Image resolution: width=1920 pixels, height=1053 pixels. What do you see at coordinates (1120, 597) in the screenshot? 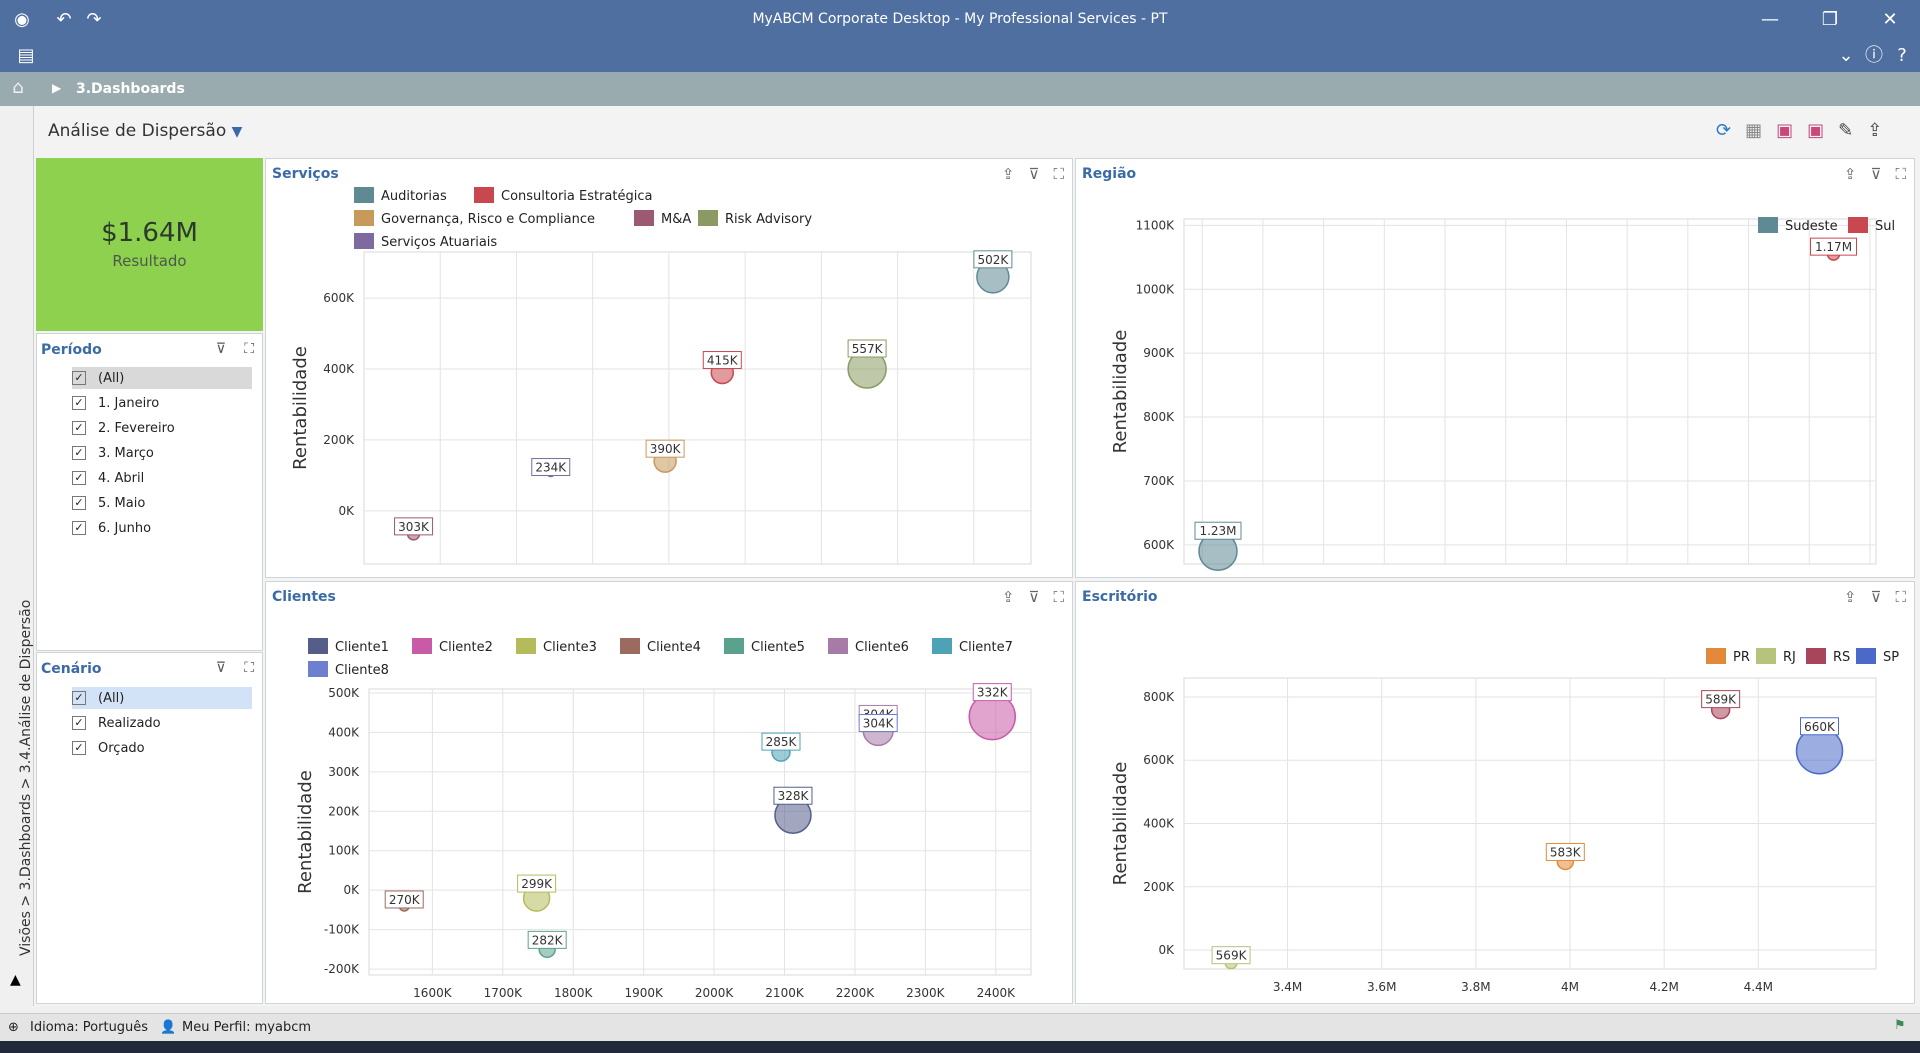
I see `panel-title: Escritório` at bounding box center [1120, 597].